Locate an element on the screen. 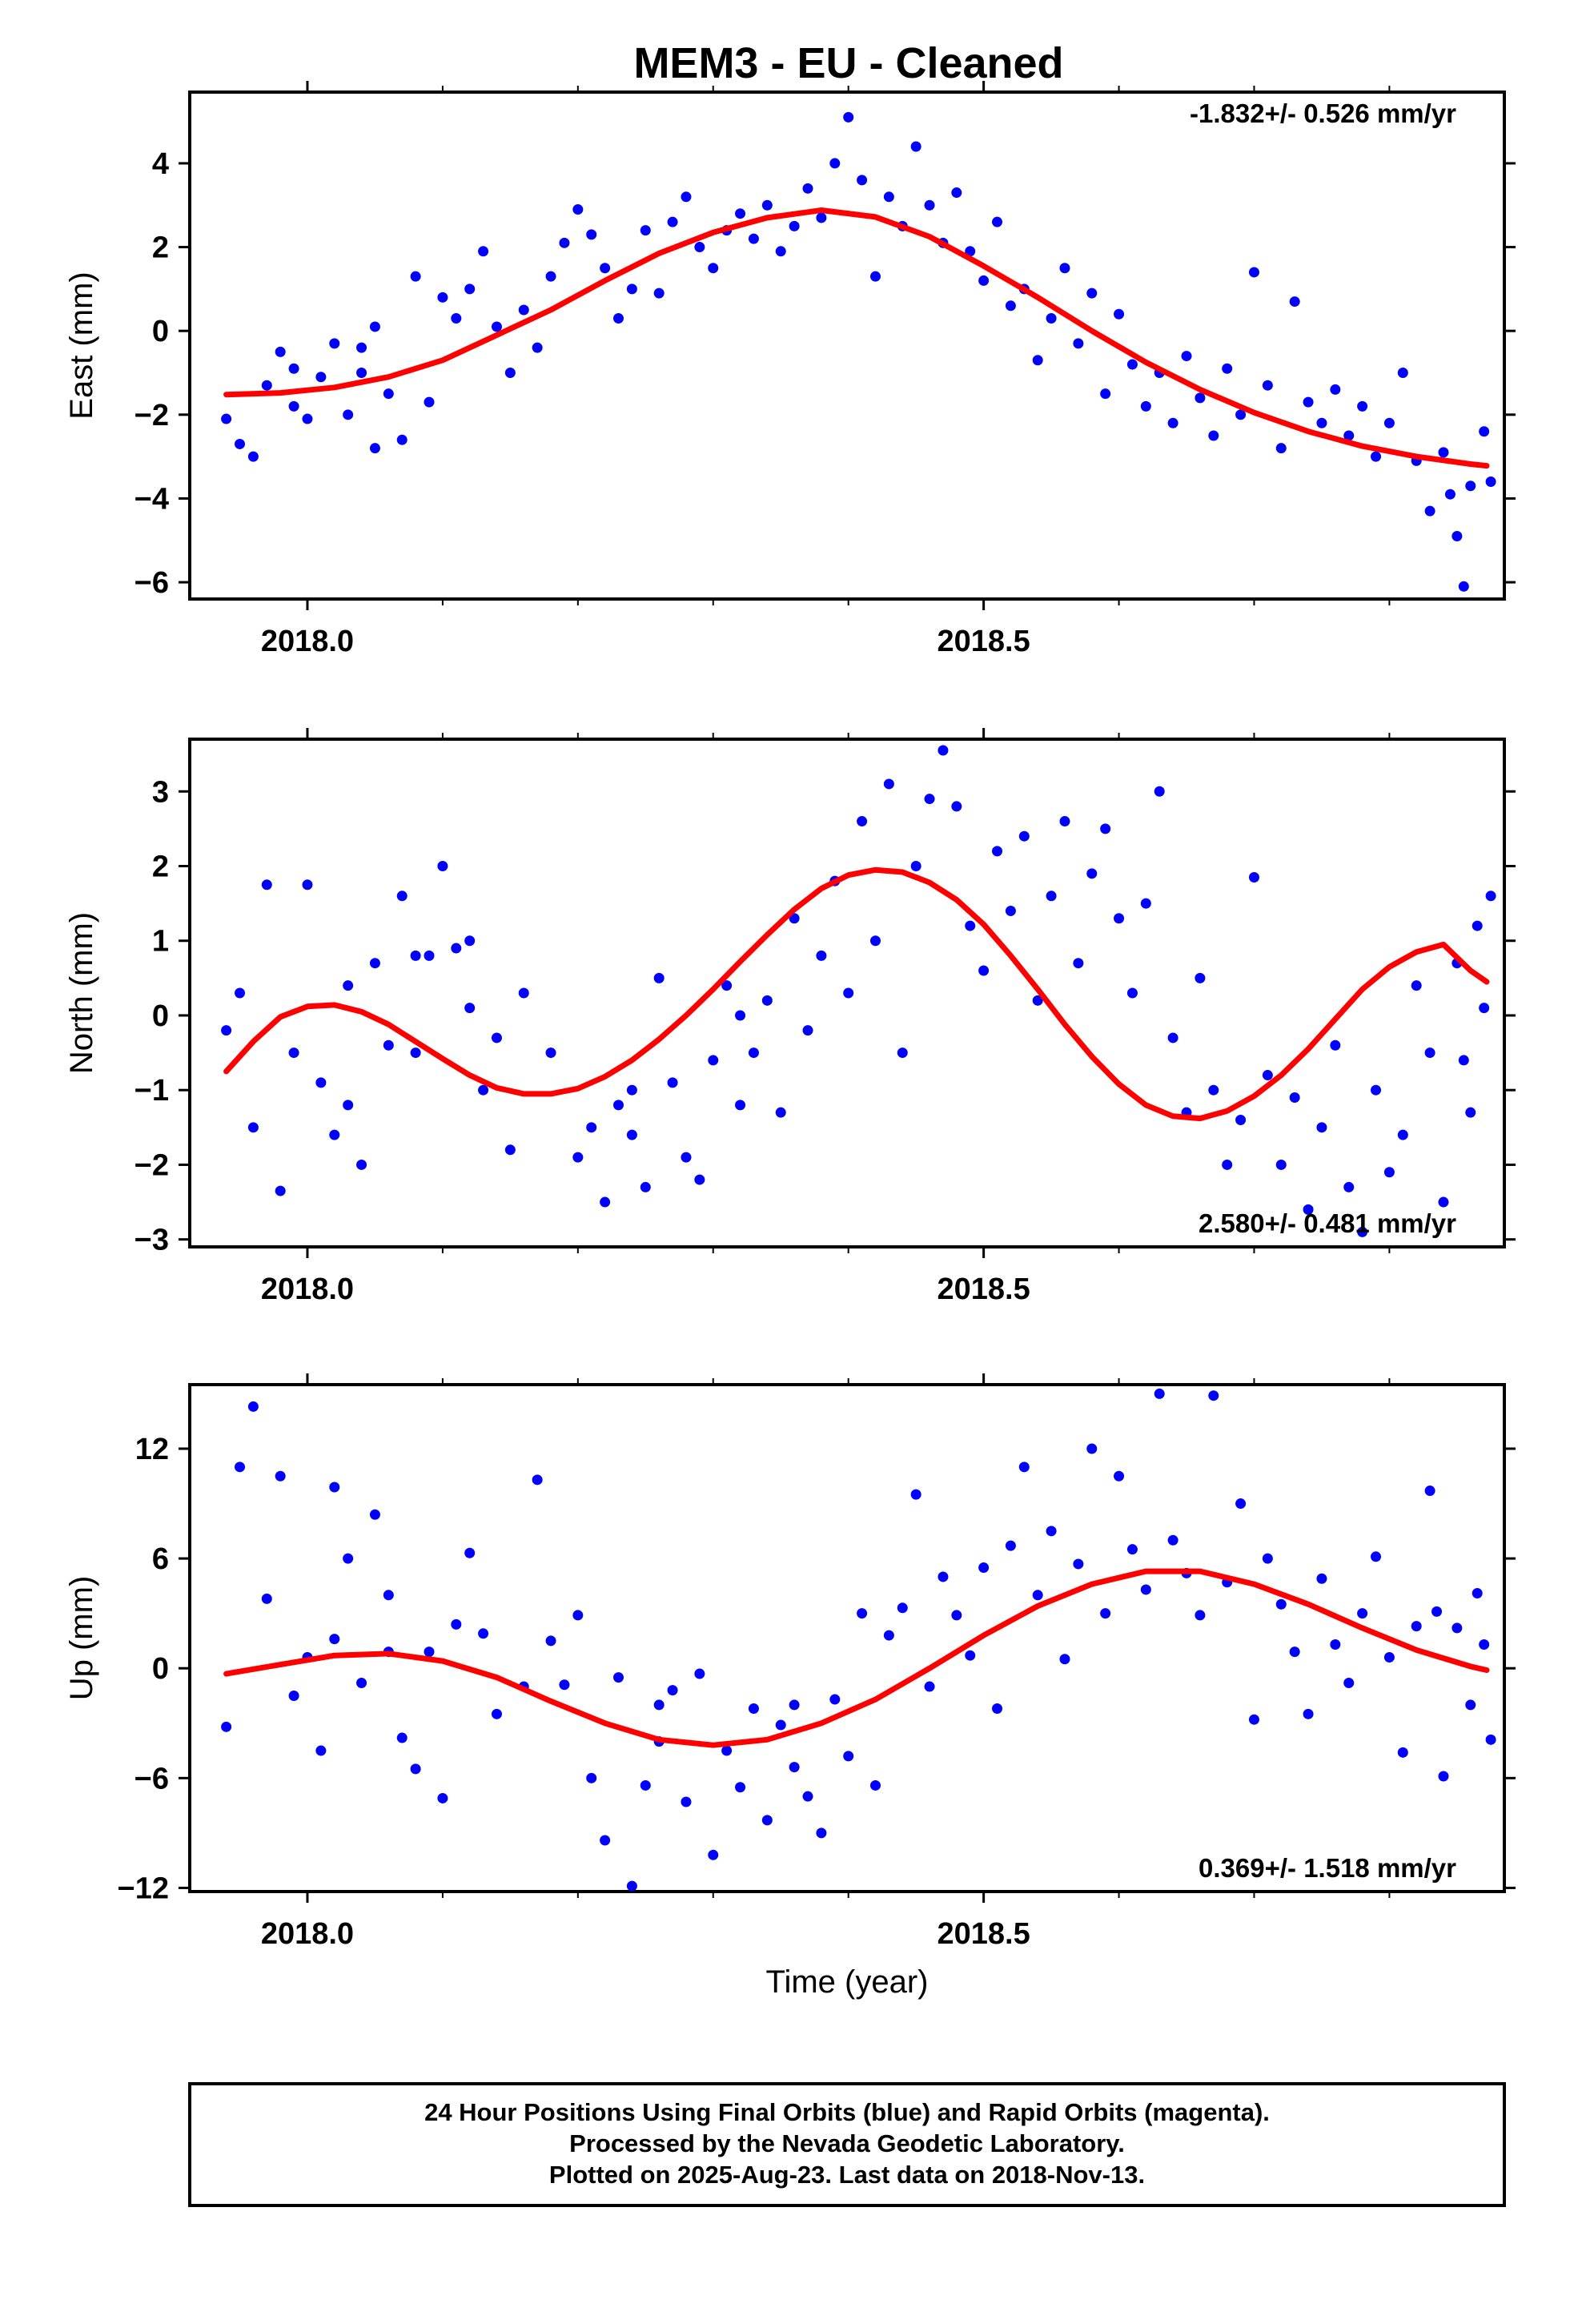 This screenshot has height=2324, width=1582. east-rate-label: -1.832+/- 0.526 mm/yr is located at coordinates (1323, 113).